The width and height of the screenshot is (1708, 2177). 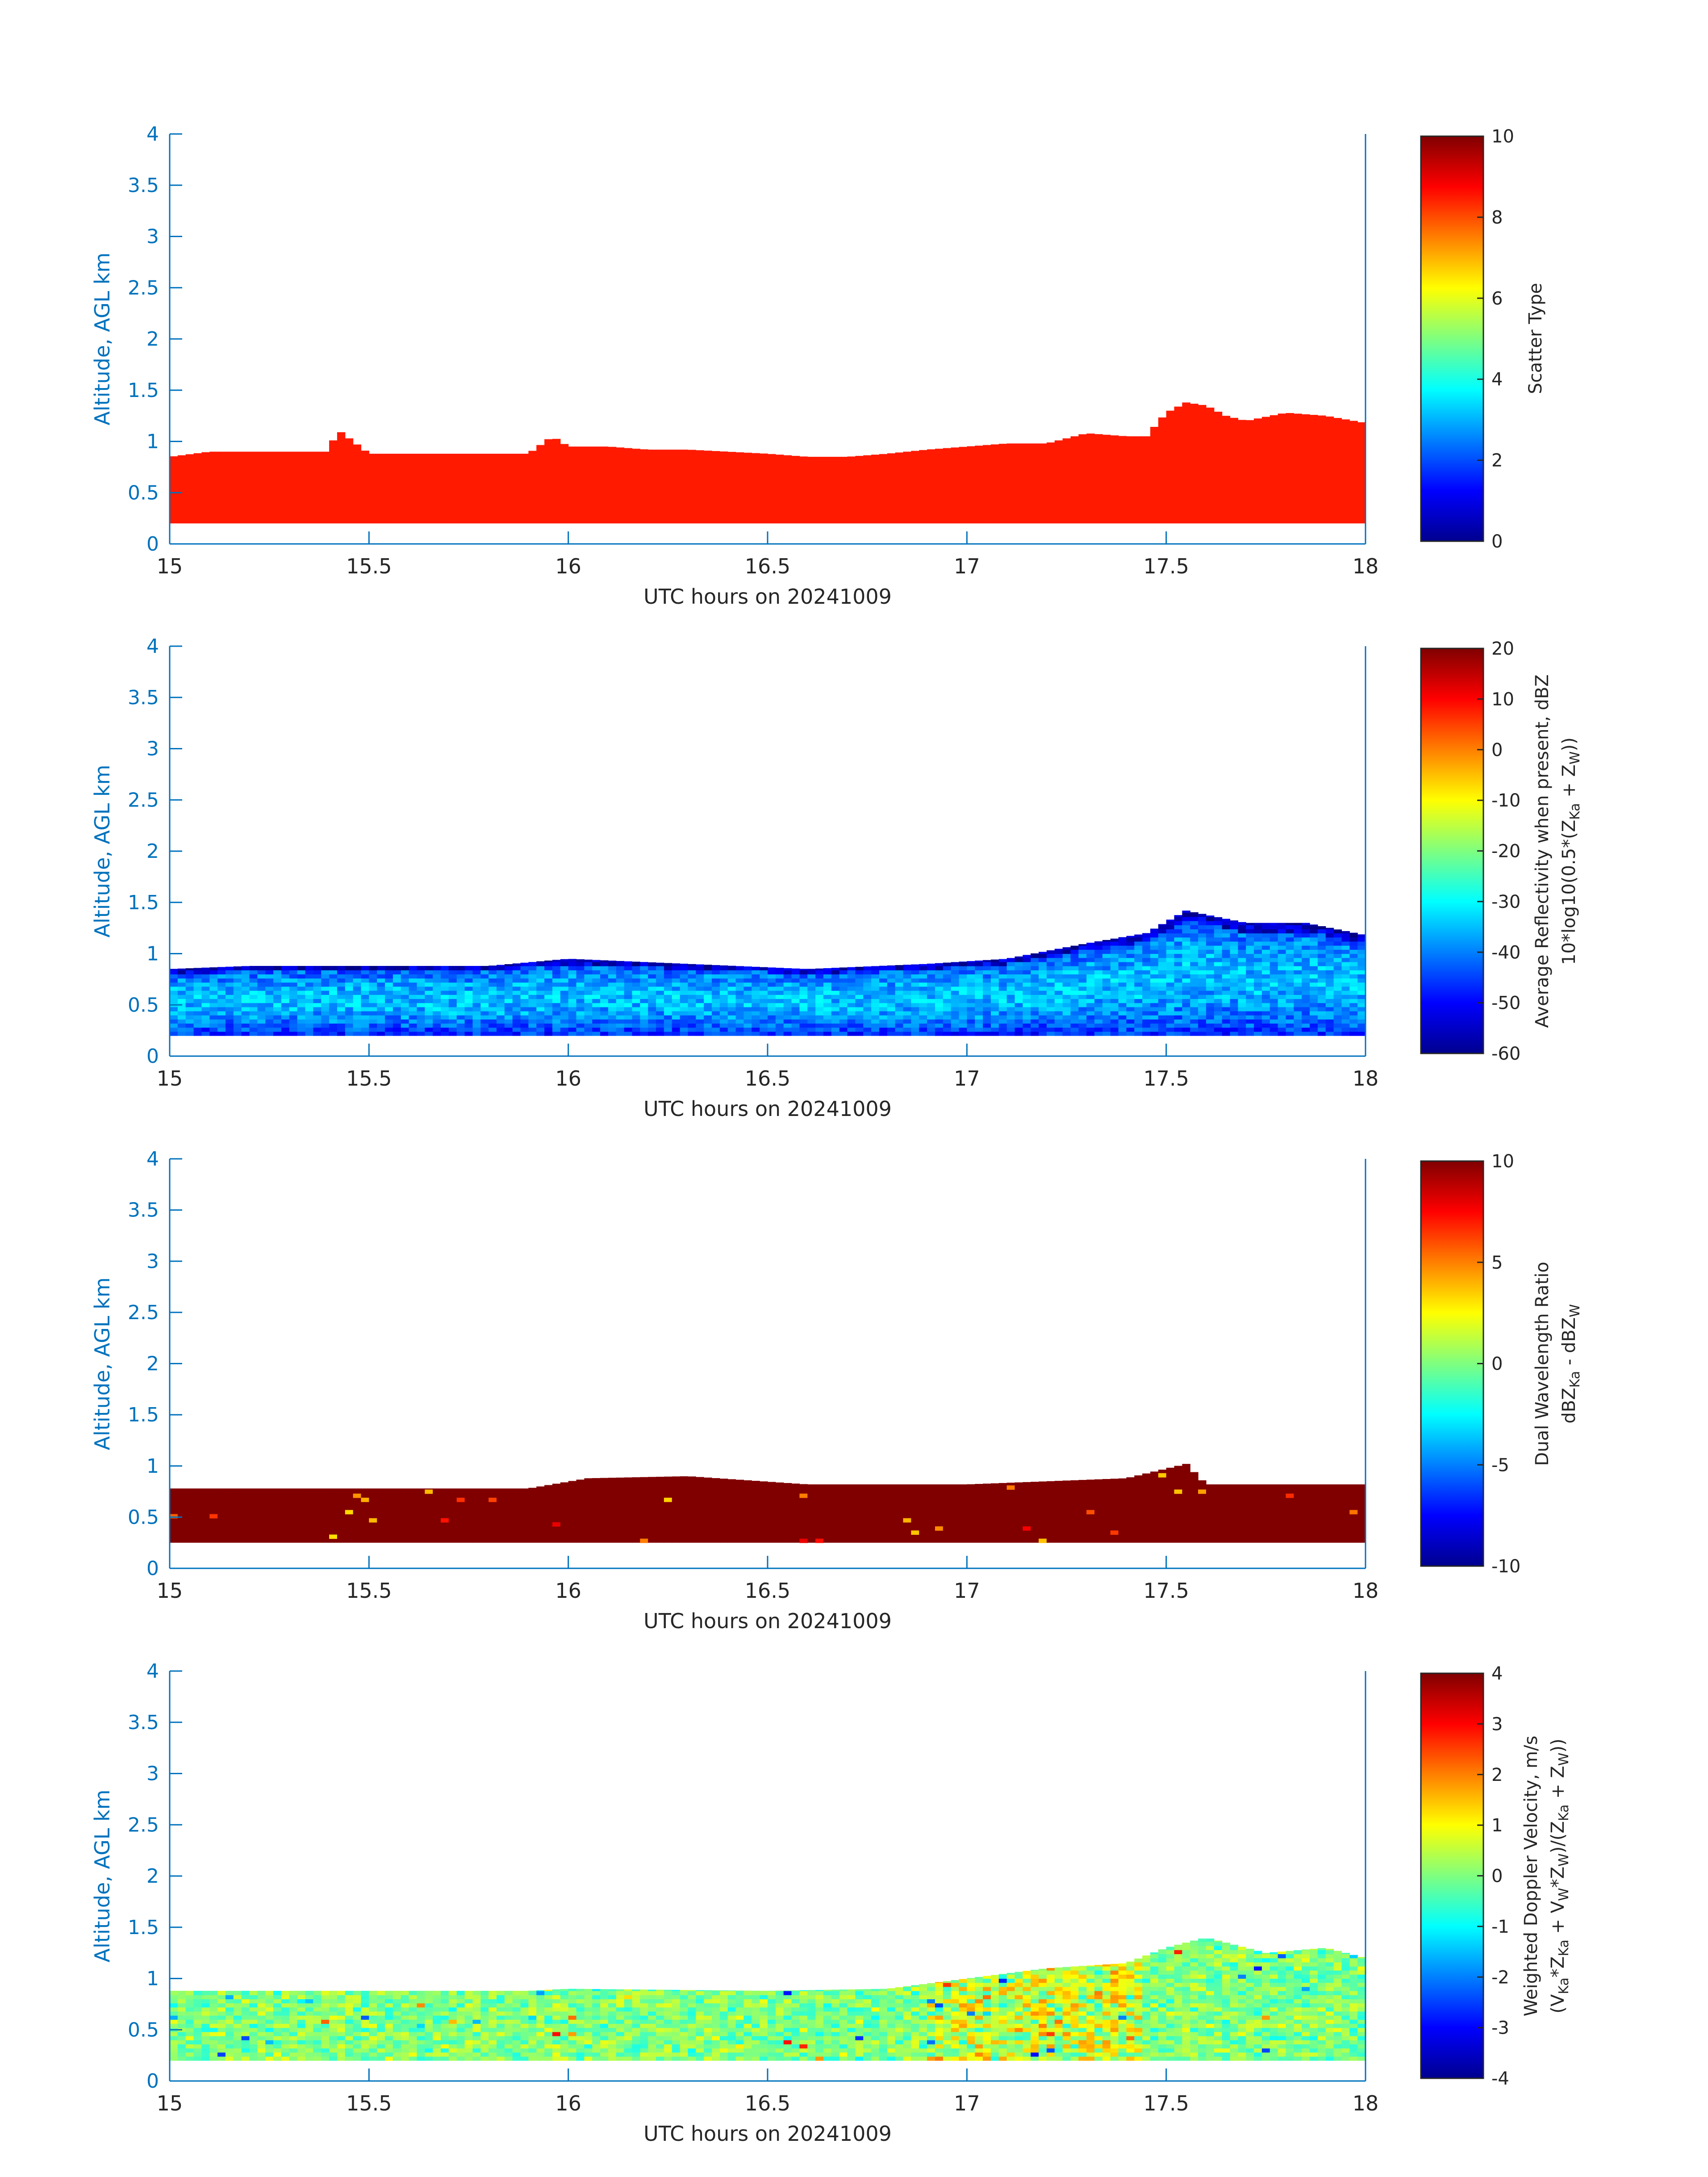 What do you see at coordinates (152, 339) in the screenshot?
I see `y-tick-label: 2` at bounding box center [152, 339].